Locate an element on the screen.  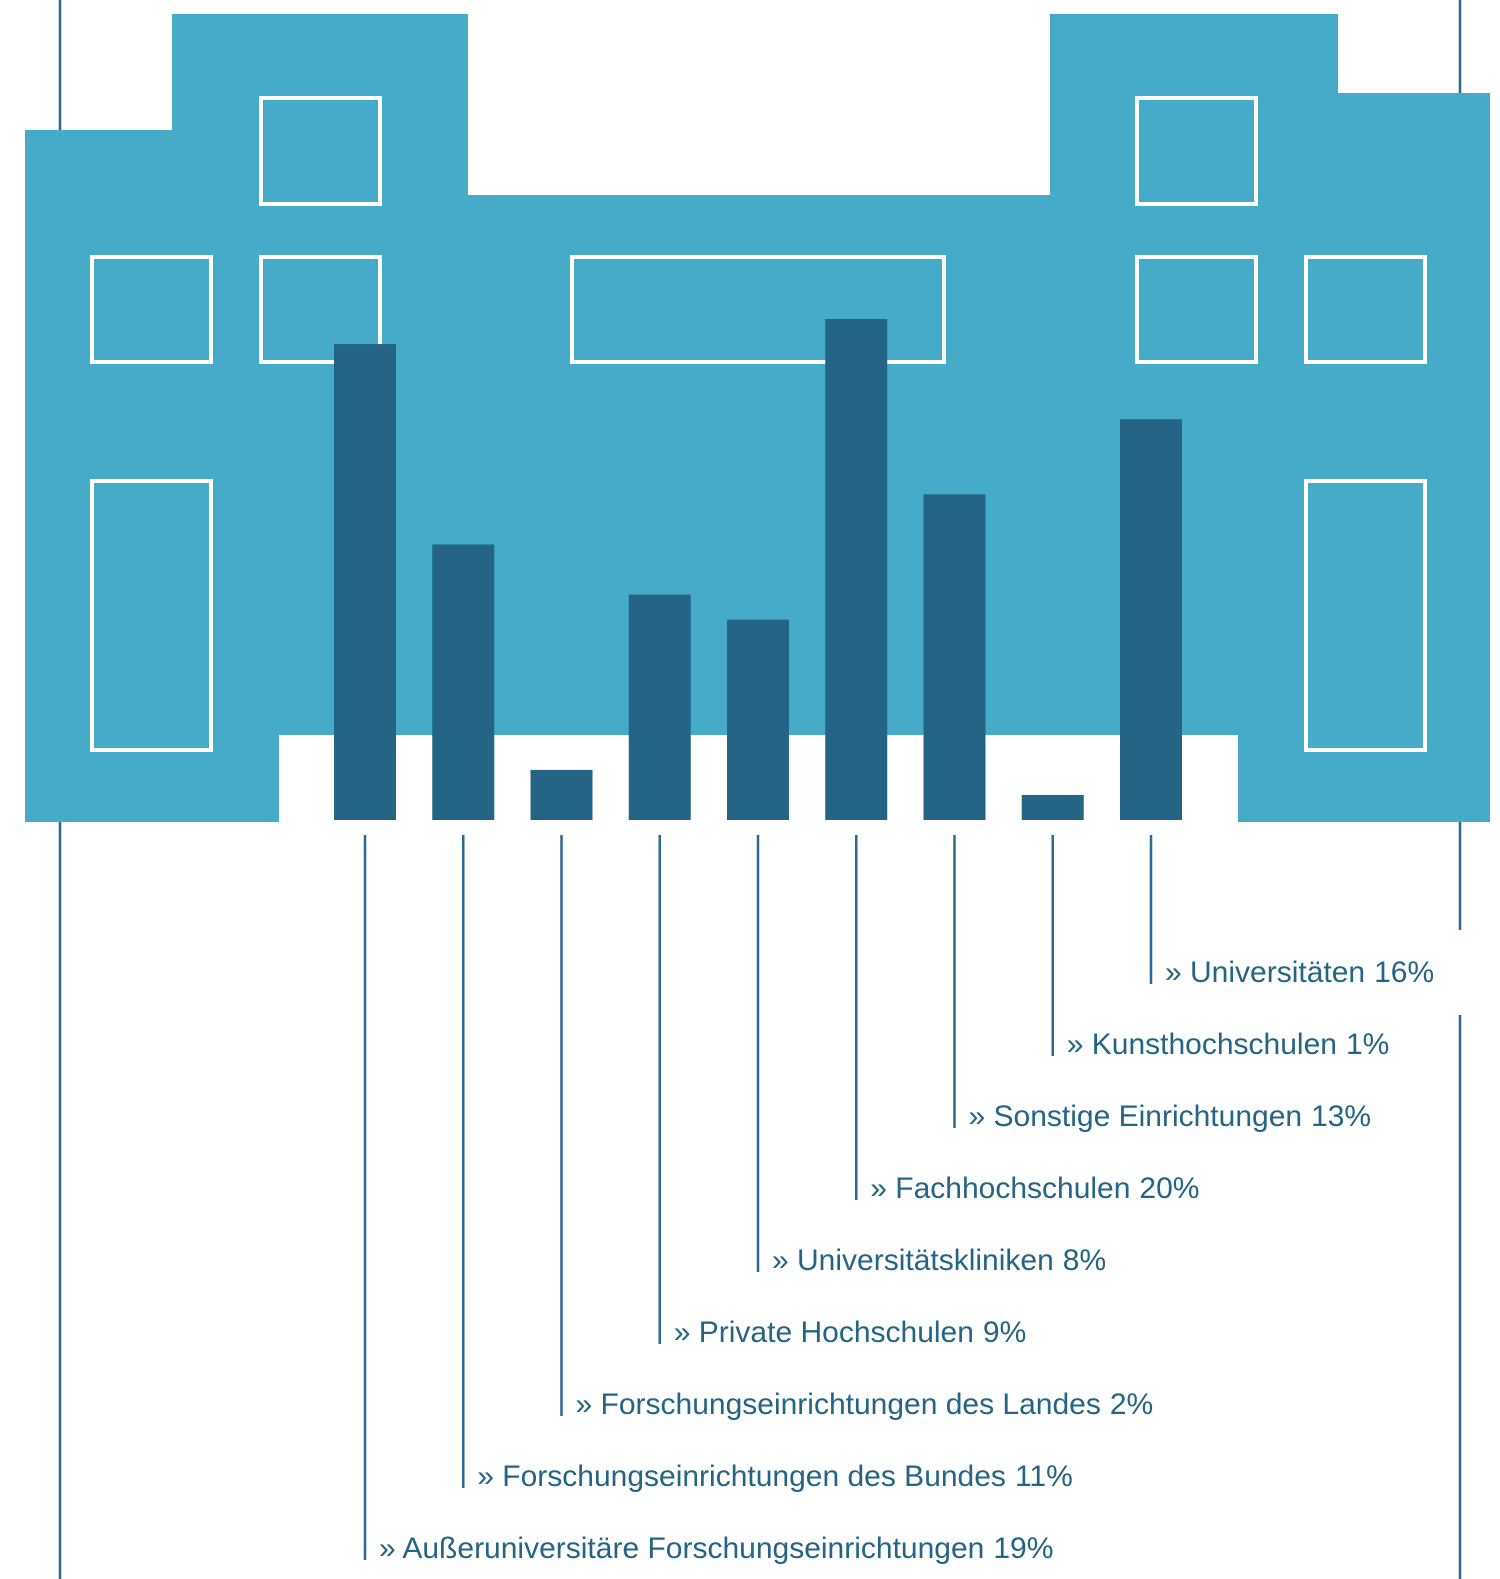
value-label: 1% is located at coordinates (1367, 1044).